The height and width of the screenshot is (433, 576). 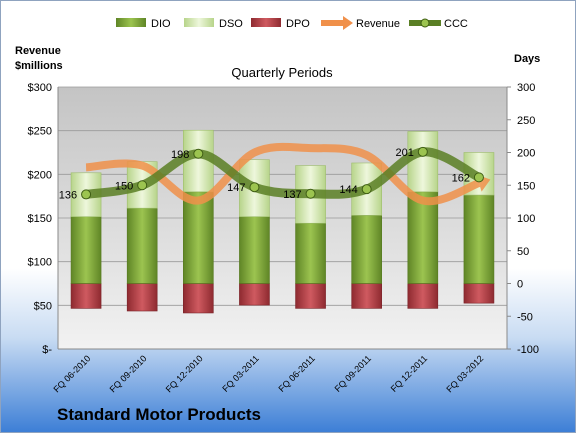 What do you see at coordinates (40, 88) in the screenshot?
I see `left-tick-label: $300` at bounding box center [40, 88].